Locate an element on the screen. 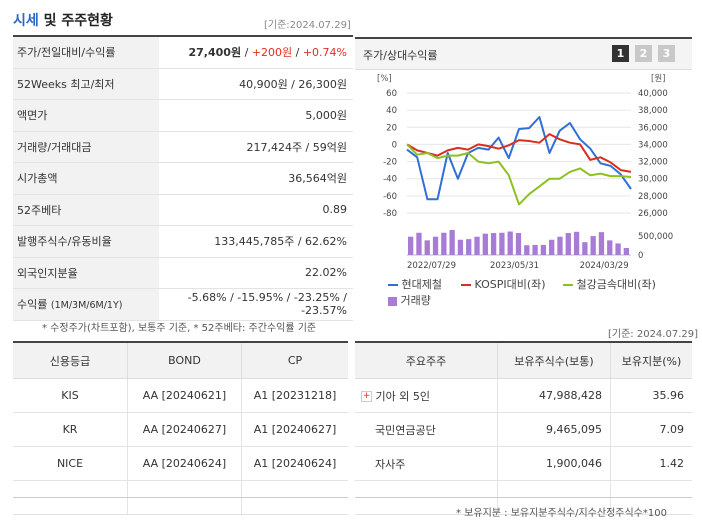 This screenshot has height=525, width=702. legend-kospi: KOSPI대비(좌) is located at coordinates (503, 284).